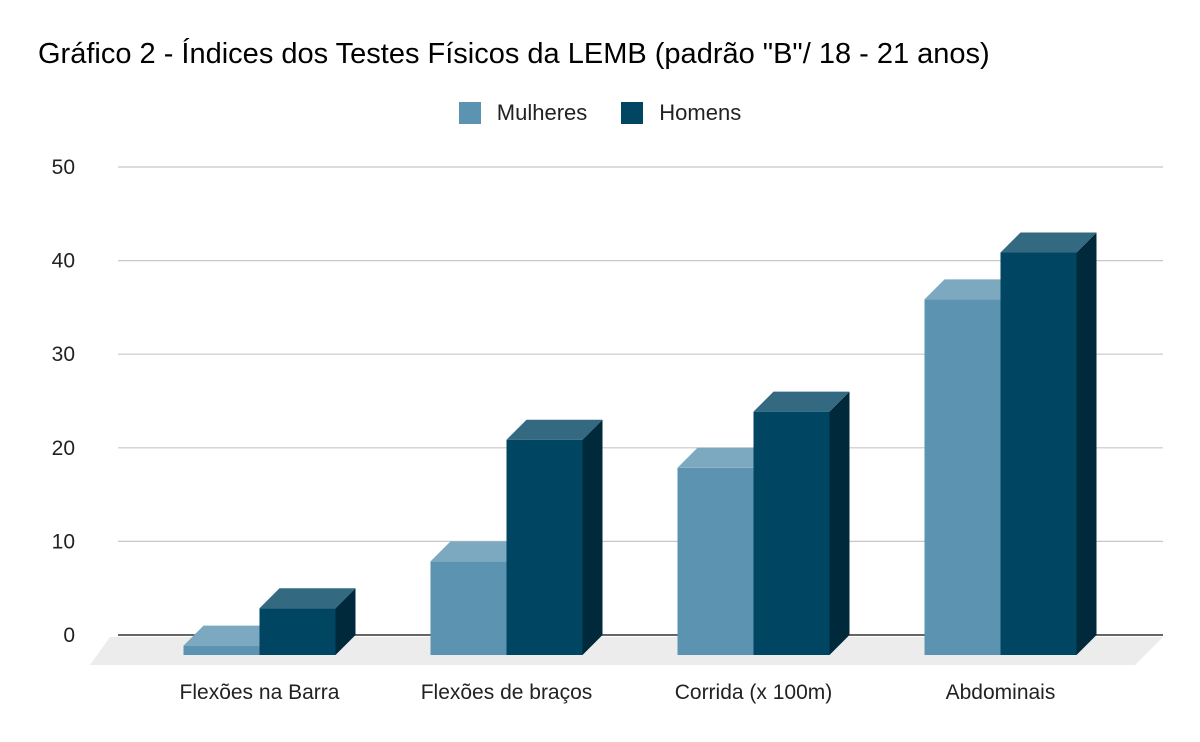 The height and width of the screenshot is (742, 1200). Describe the element at coordinates (63, 541) in the screenshot. I see `y-tick-label-10: 10` at that location.